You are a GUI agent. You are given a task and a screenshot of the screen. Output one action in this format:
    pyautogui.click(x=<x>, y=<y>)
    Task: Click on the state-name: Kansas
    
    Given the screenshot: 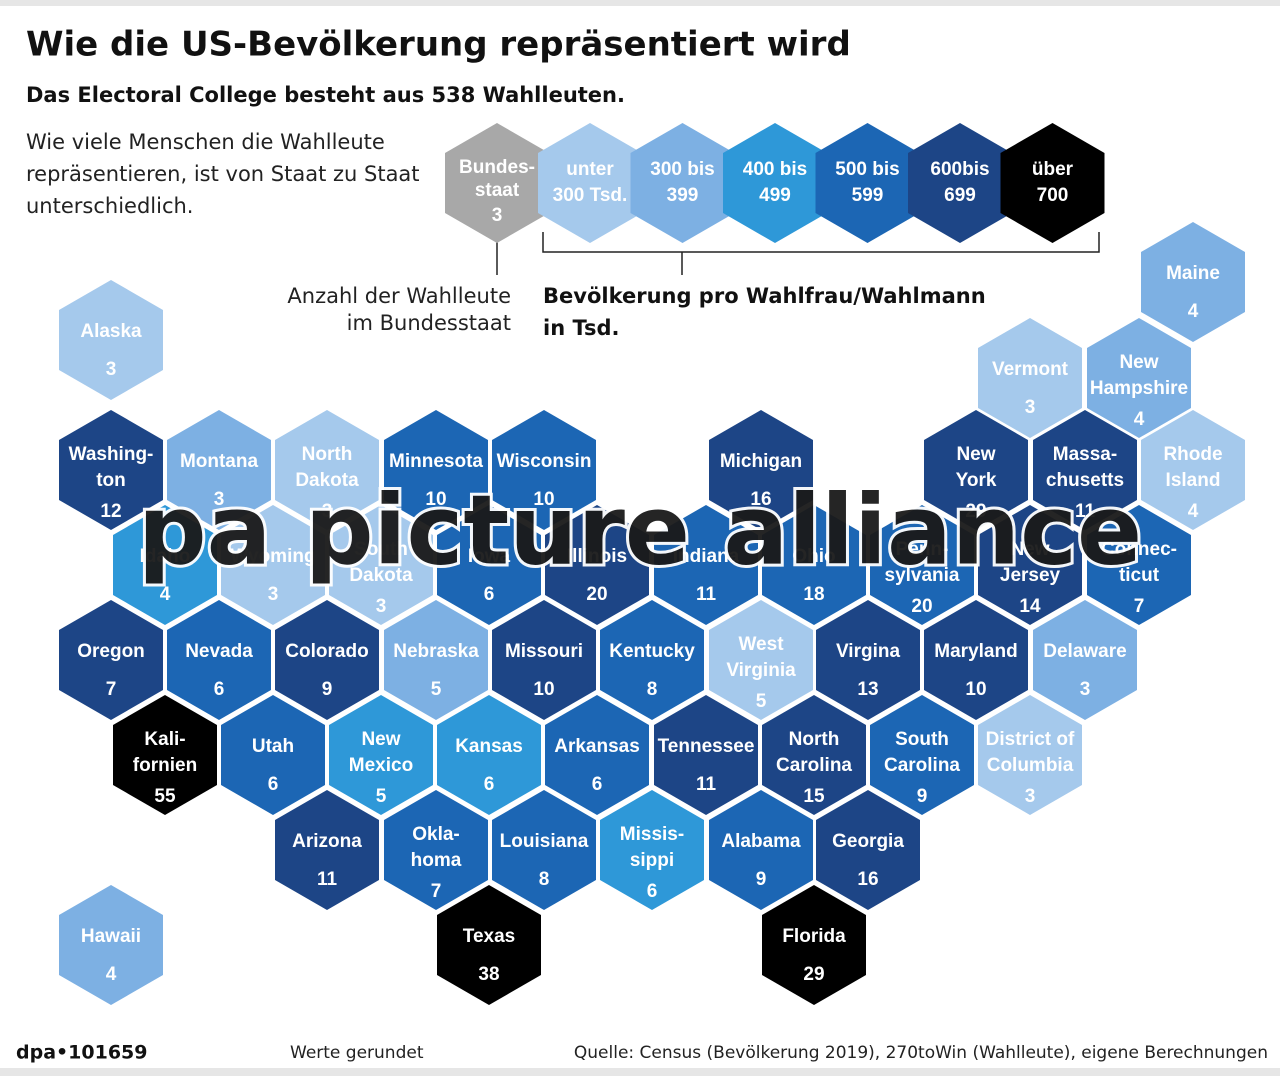 What is the action you would take?
    pyautogui.click(x=489, y=746)
    